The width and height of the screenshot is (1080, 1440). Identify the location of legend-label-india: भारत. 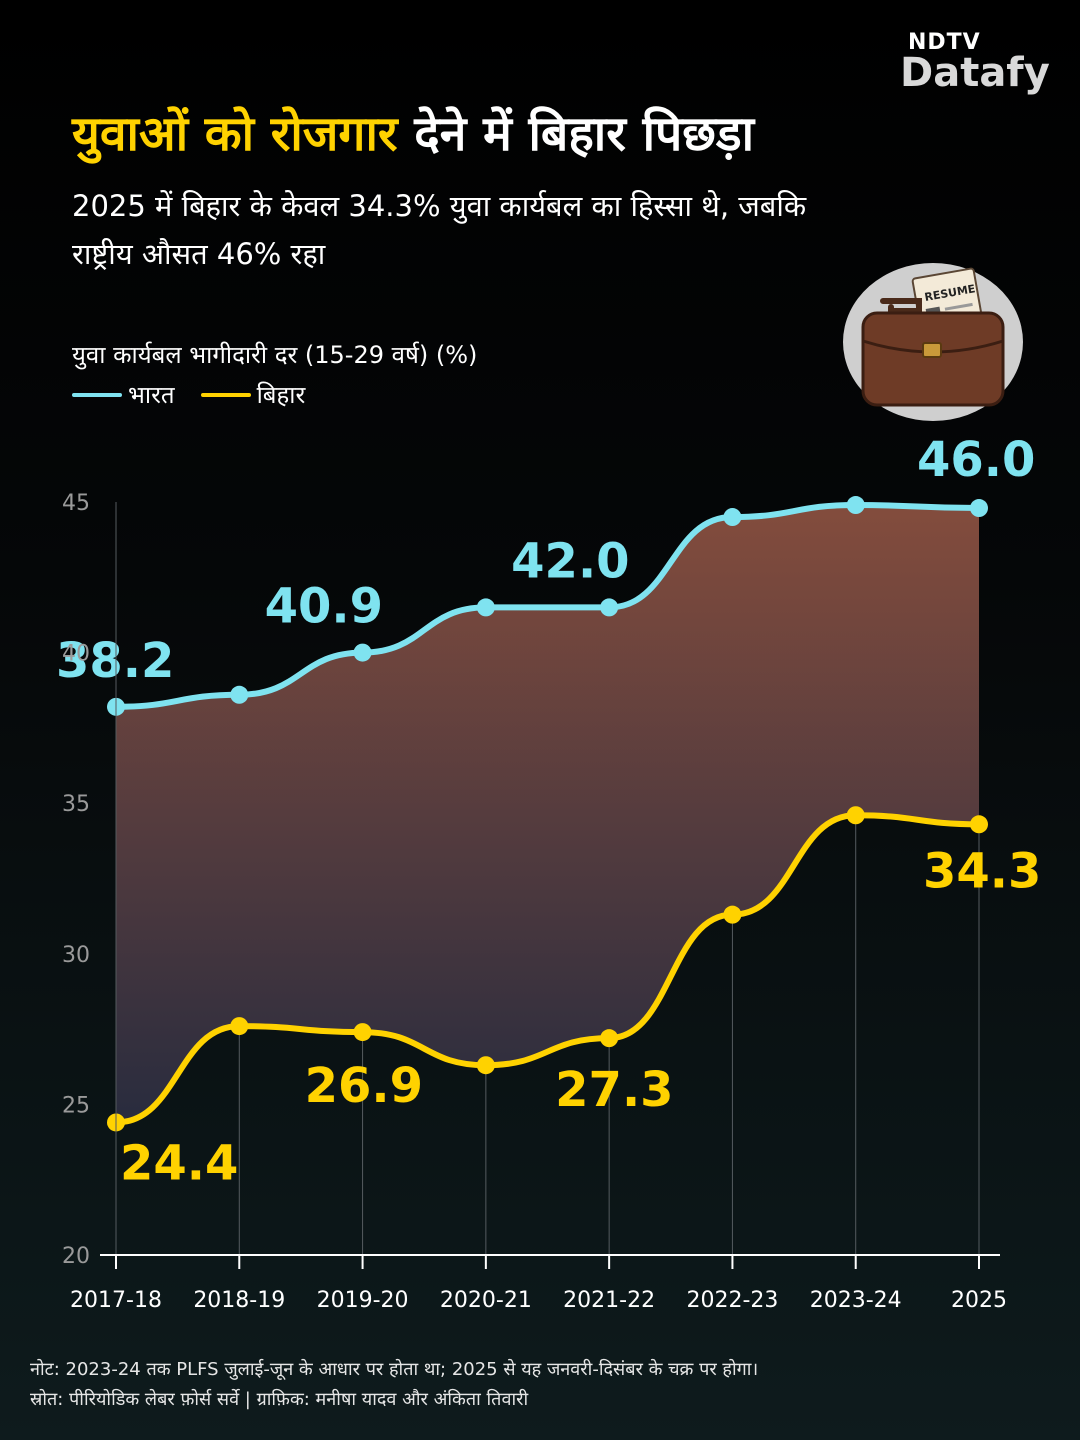
(151, 395).